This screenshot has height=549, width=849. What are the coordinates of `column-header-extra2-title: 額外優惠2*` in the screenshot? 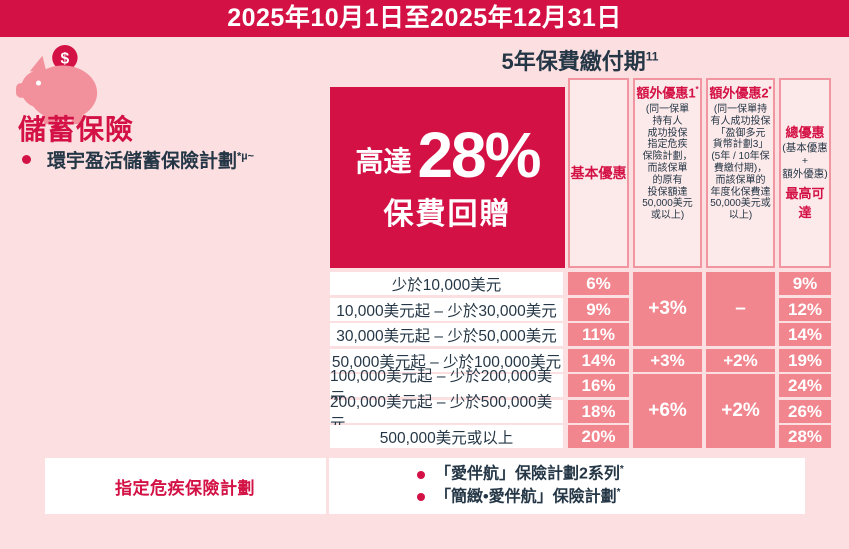 It's located at (740, 93).